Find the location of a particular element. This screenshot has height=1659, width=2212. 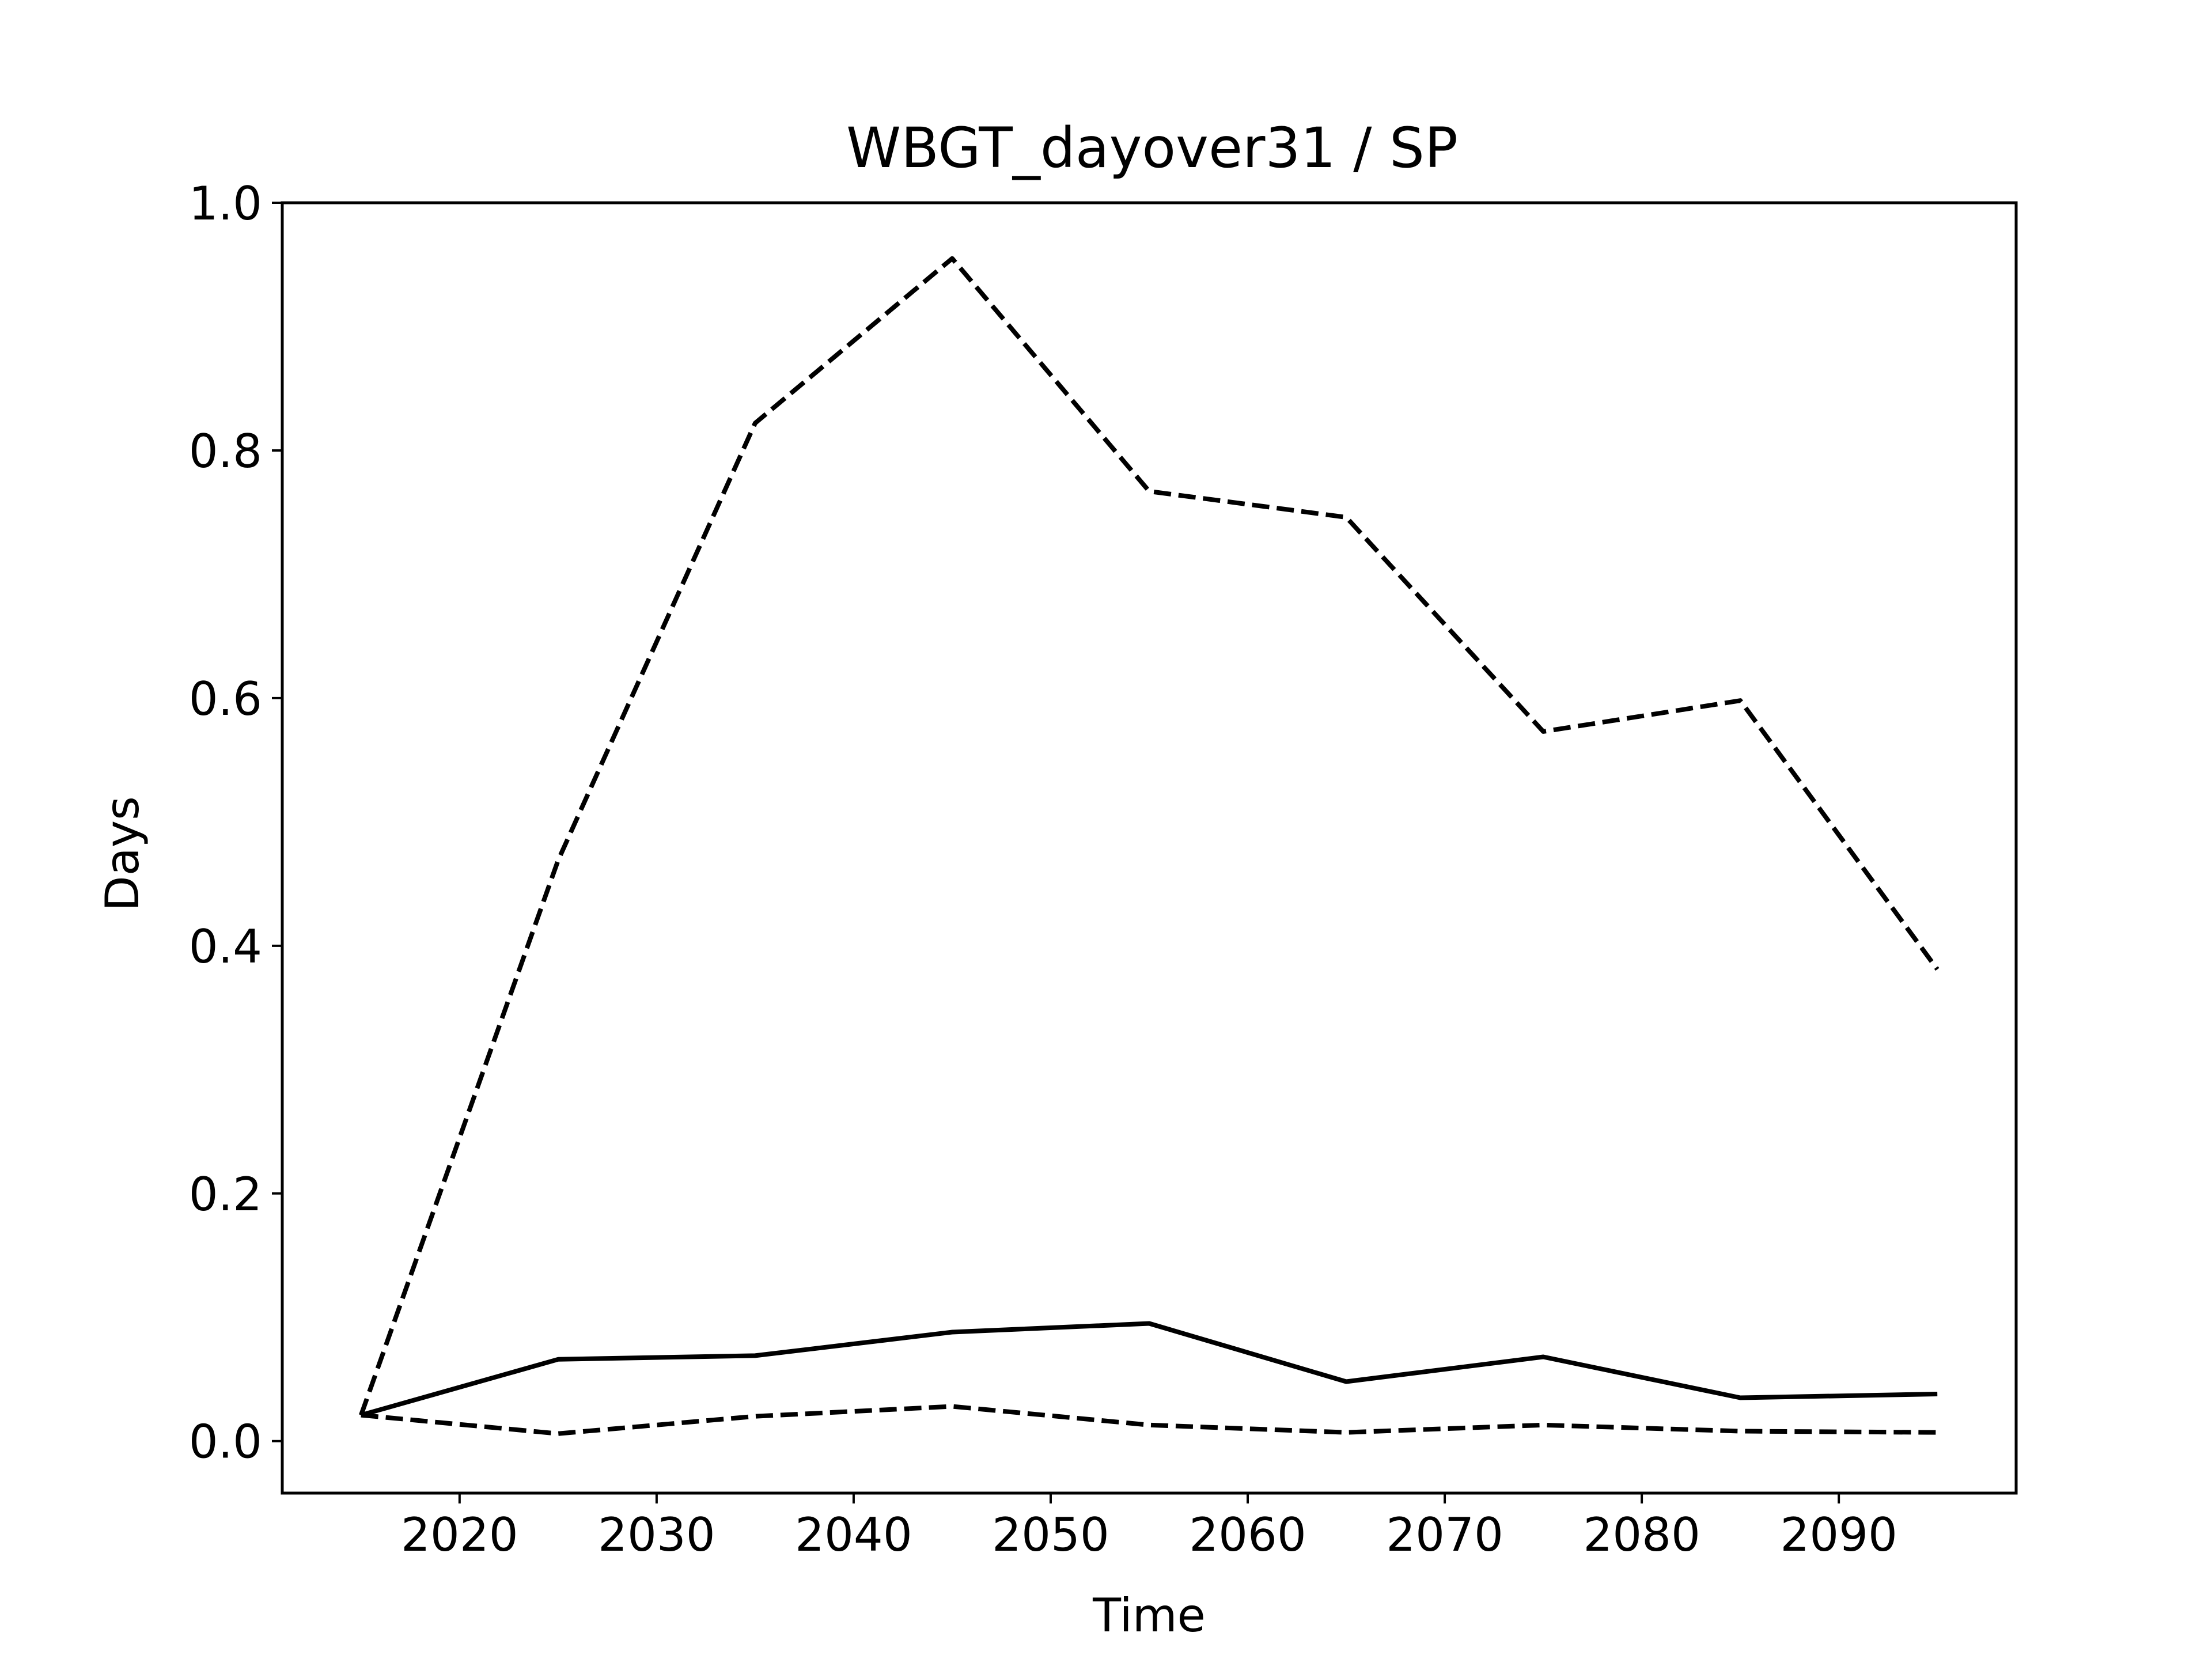

x-axis: 2020 2030 2040 2050 2060 2070 2080 2090 is located at coordinates (1149, 1527).